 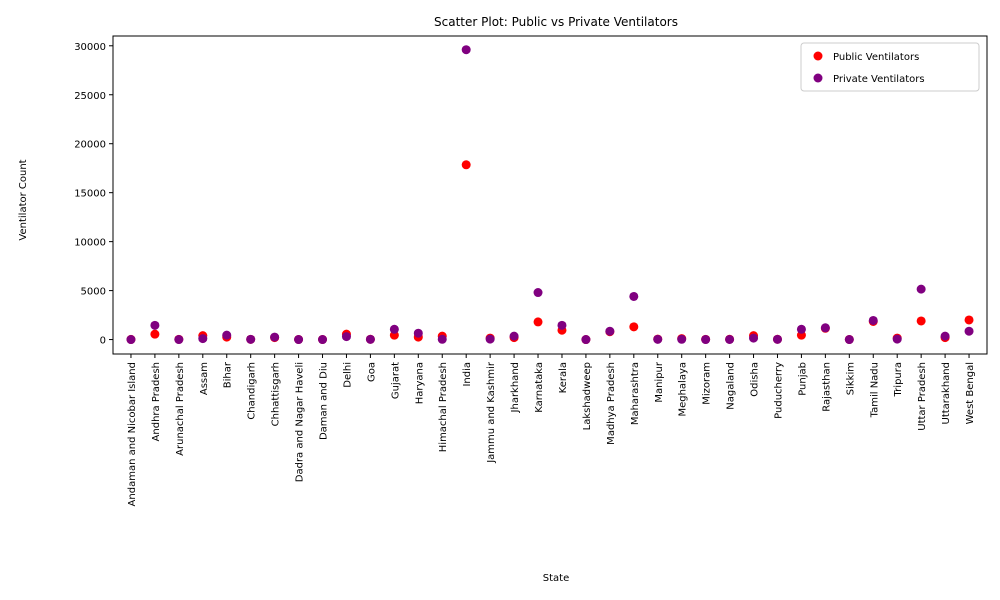 I want to click on x-tick-label: Odisha, so click(x=755, y=379).